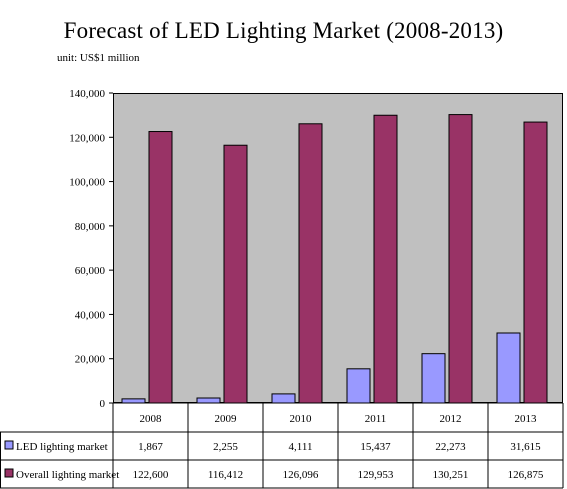 Image resolution: width=567 pixels, height=489 pixels. What do you see at coordinates (376, 475) in the screenshot?
I see `data-label: 129,953` at bounding box center [376, 475].